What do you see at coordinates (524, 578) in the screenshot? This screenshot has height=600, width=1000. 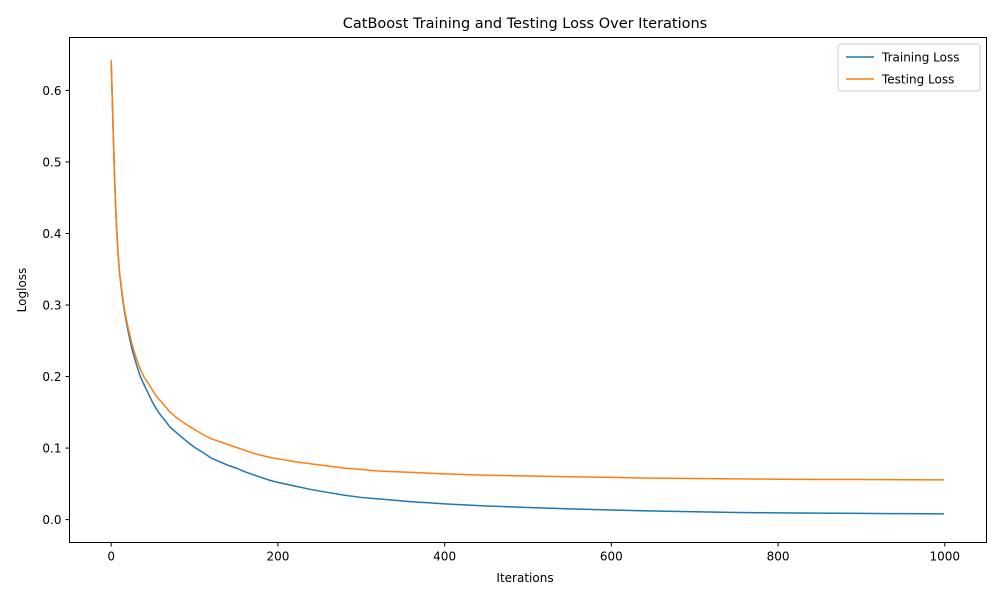 I see `x-axis-label: Iterations` at bounding box center [524, 578].